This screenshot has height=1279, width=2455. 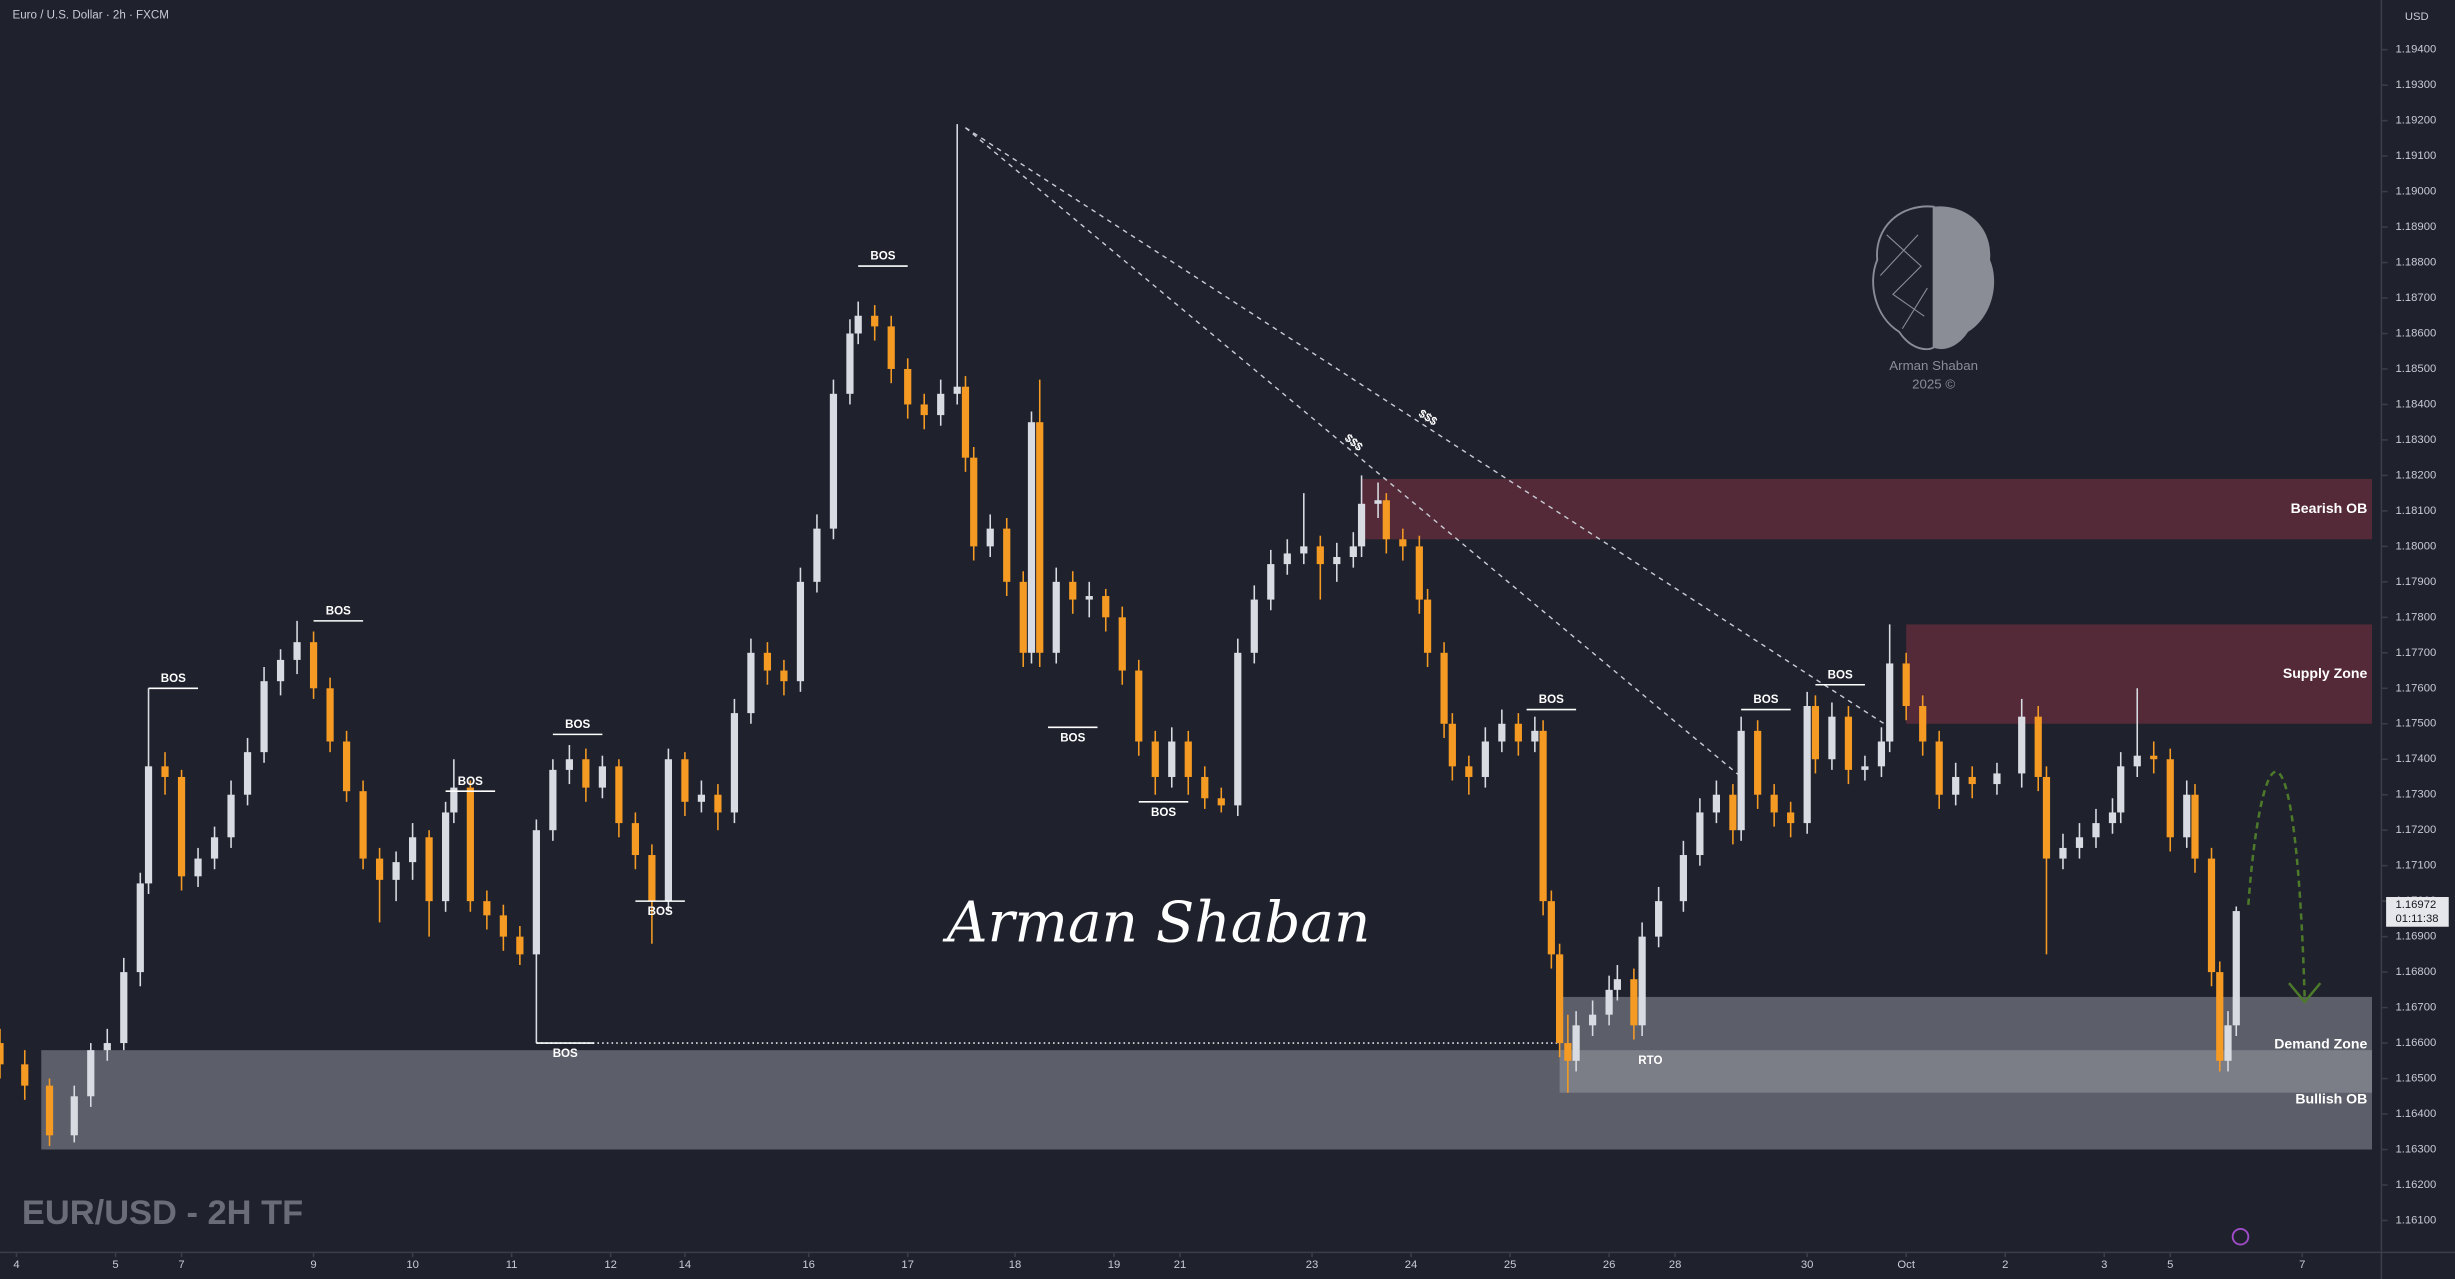 What do you see at coordinates (16, 1265) in the screenshot?
I see `x-tick-label: 4` at bounding box center [16, 1265].